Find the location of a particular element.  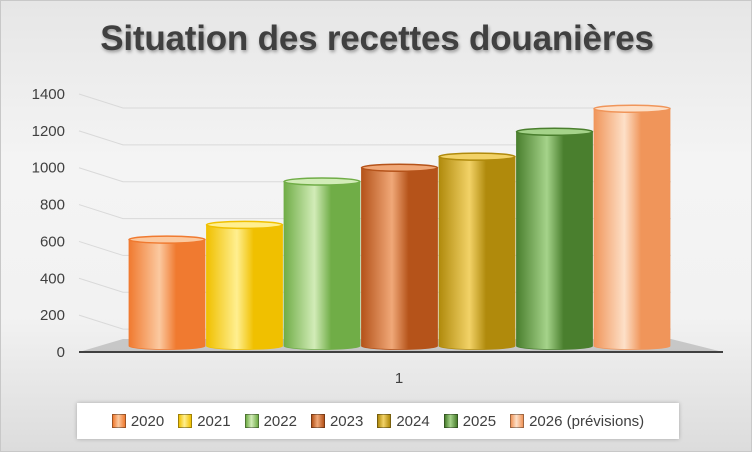

legend-label: 2026 (prévisions) is located at coordinates (587, 421).